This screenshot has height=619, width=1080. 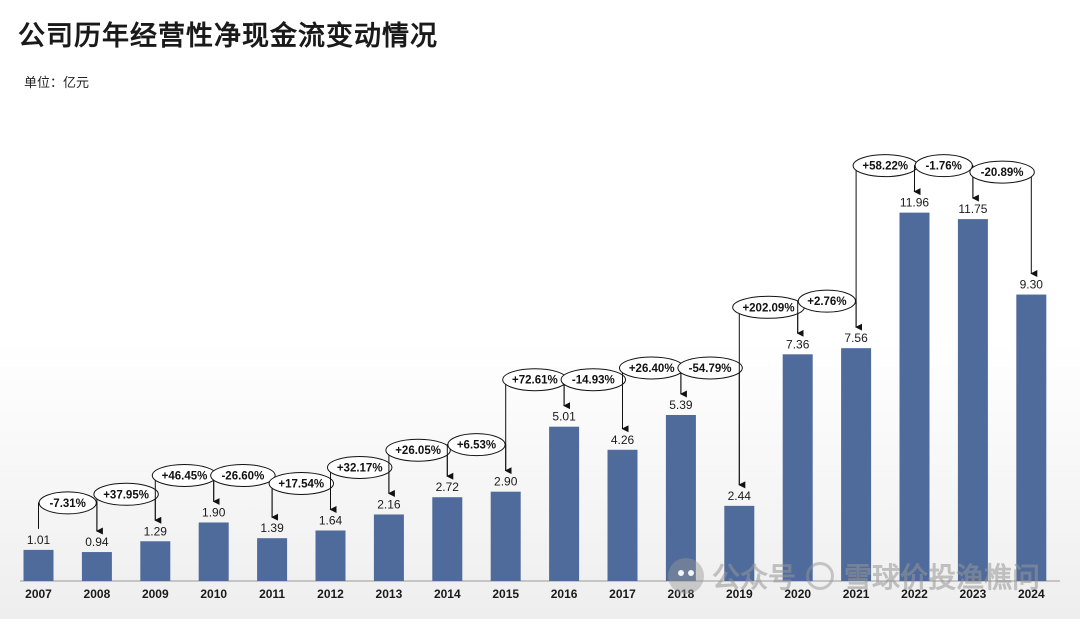 I want to click on change-label-8: +6.53%, so click(x=476, y=446).